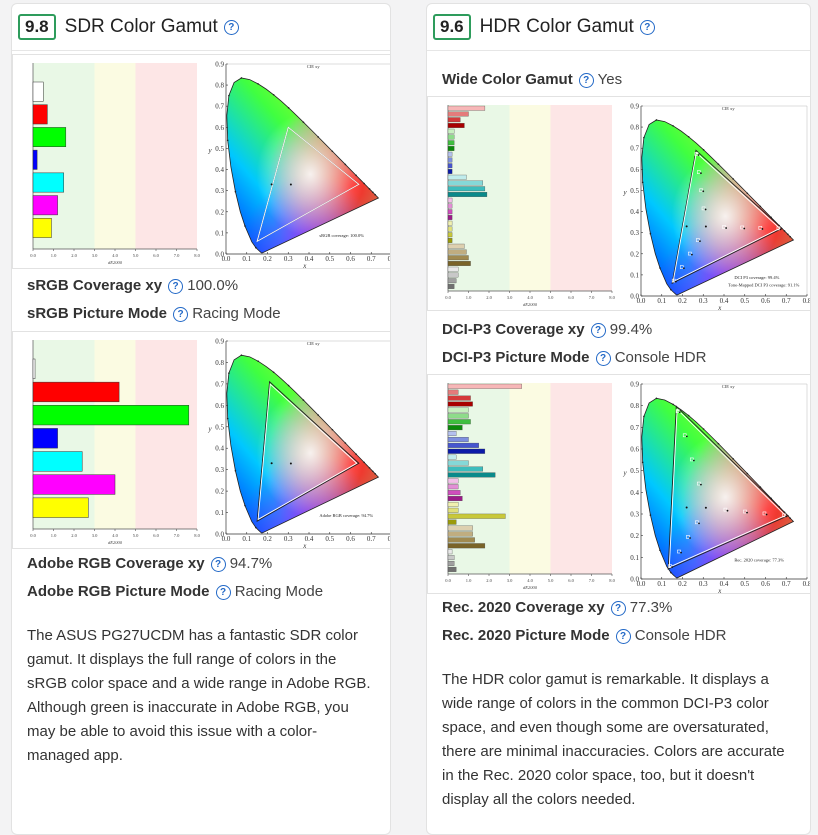 This screenshot has width=818, height=835. Describe the element at coordinates (682, 584) in the screenshot. I see `x-tick-label: 0.2` at that location.